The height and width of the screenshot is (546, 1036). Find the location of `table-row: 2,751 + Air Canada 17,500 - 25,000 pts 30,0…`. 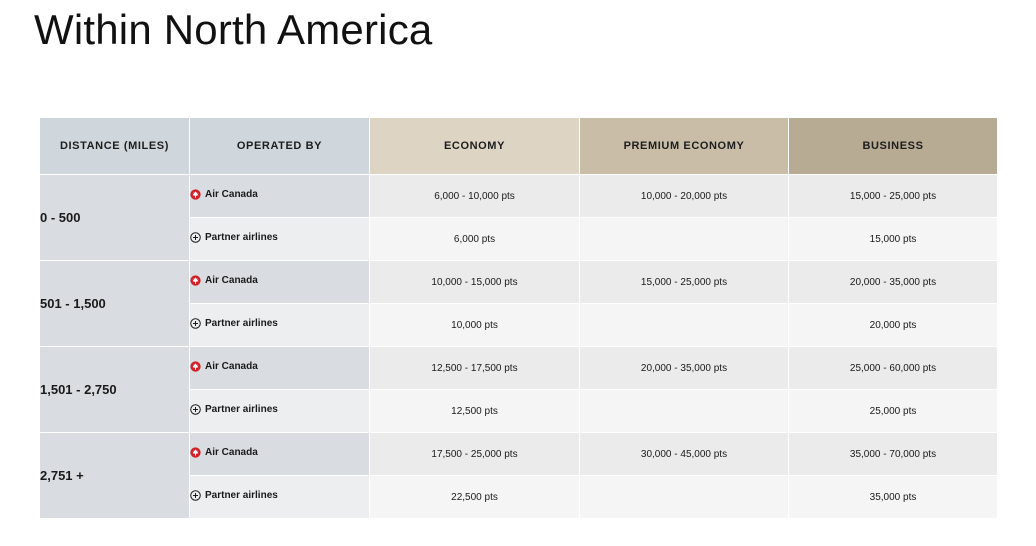

table-row: 2,751 + Air Canada 17,500 - 25,000 pts 30,0… is located at coordinates (518, 475).